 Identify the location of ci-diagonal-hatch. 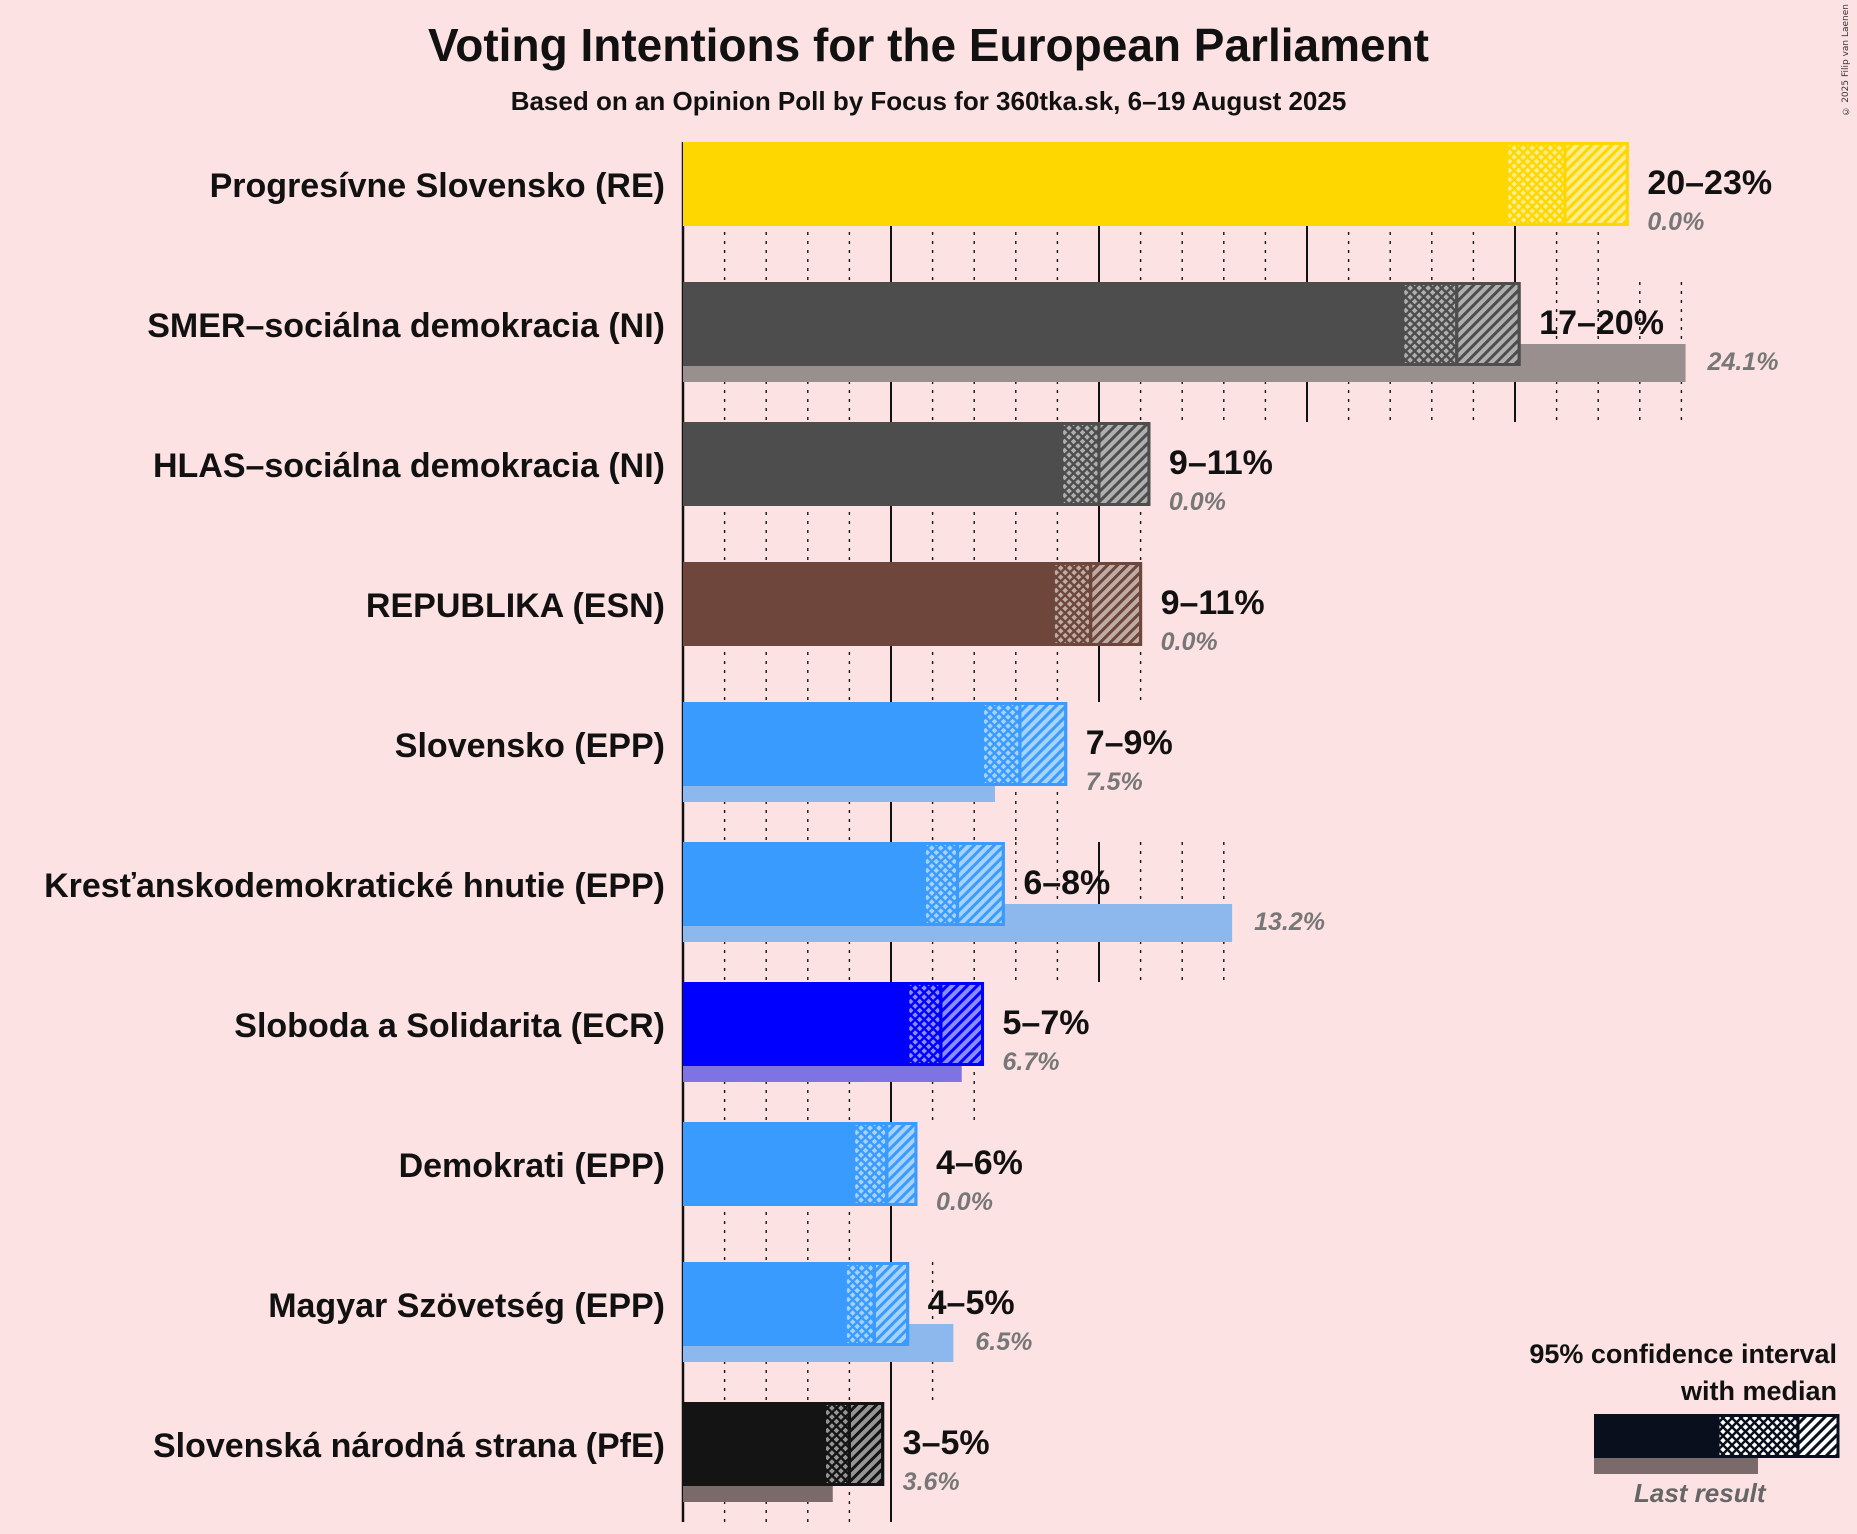
(1488, 324).